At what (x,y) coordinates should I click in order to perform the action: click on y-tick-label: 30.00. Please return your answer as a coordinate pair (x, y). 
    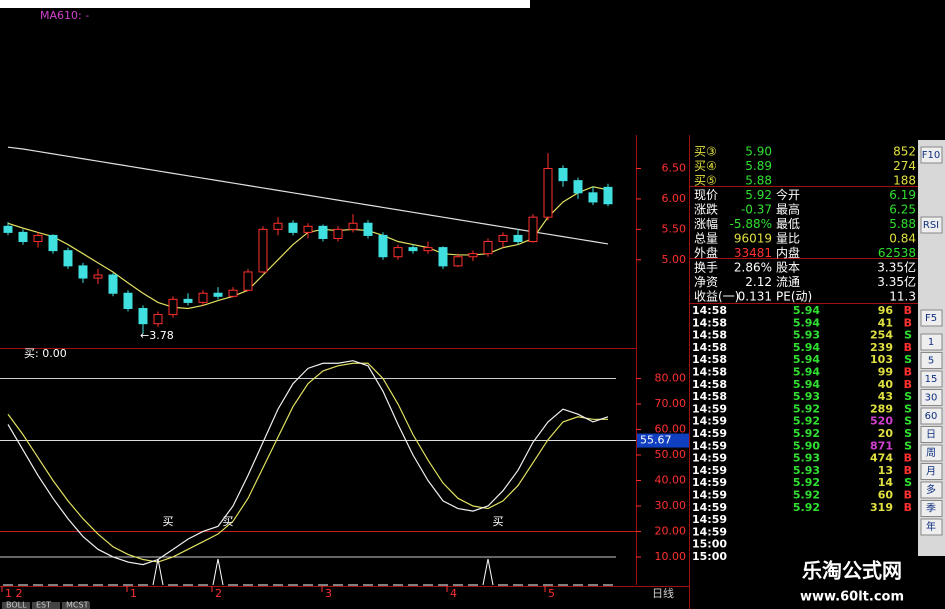
    Looking at the image, I should click on (671, 505).